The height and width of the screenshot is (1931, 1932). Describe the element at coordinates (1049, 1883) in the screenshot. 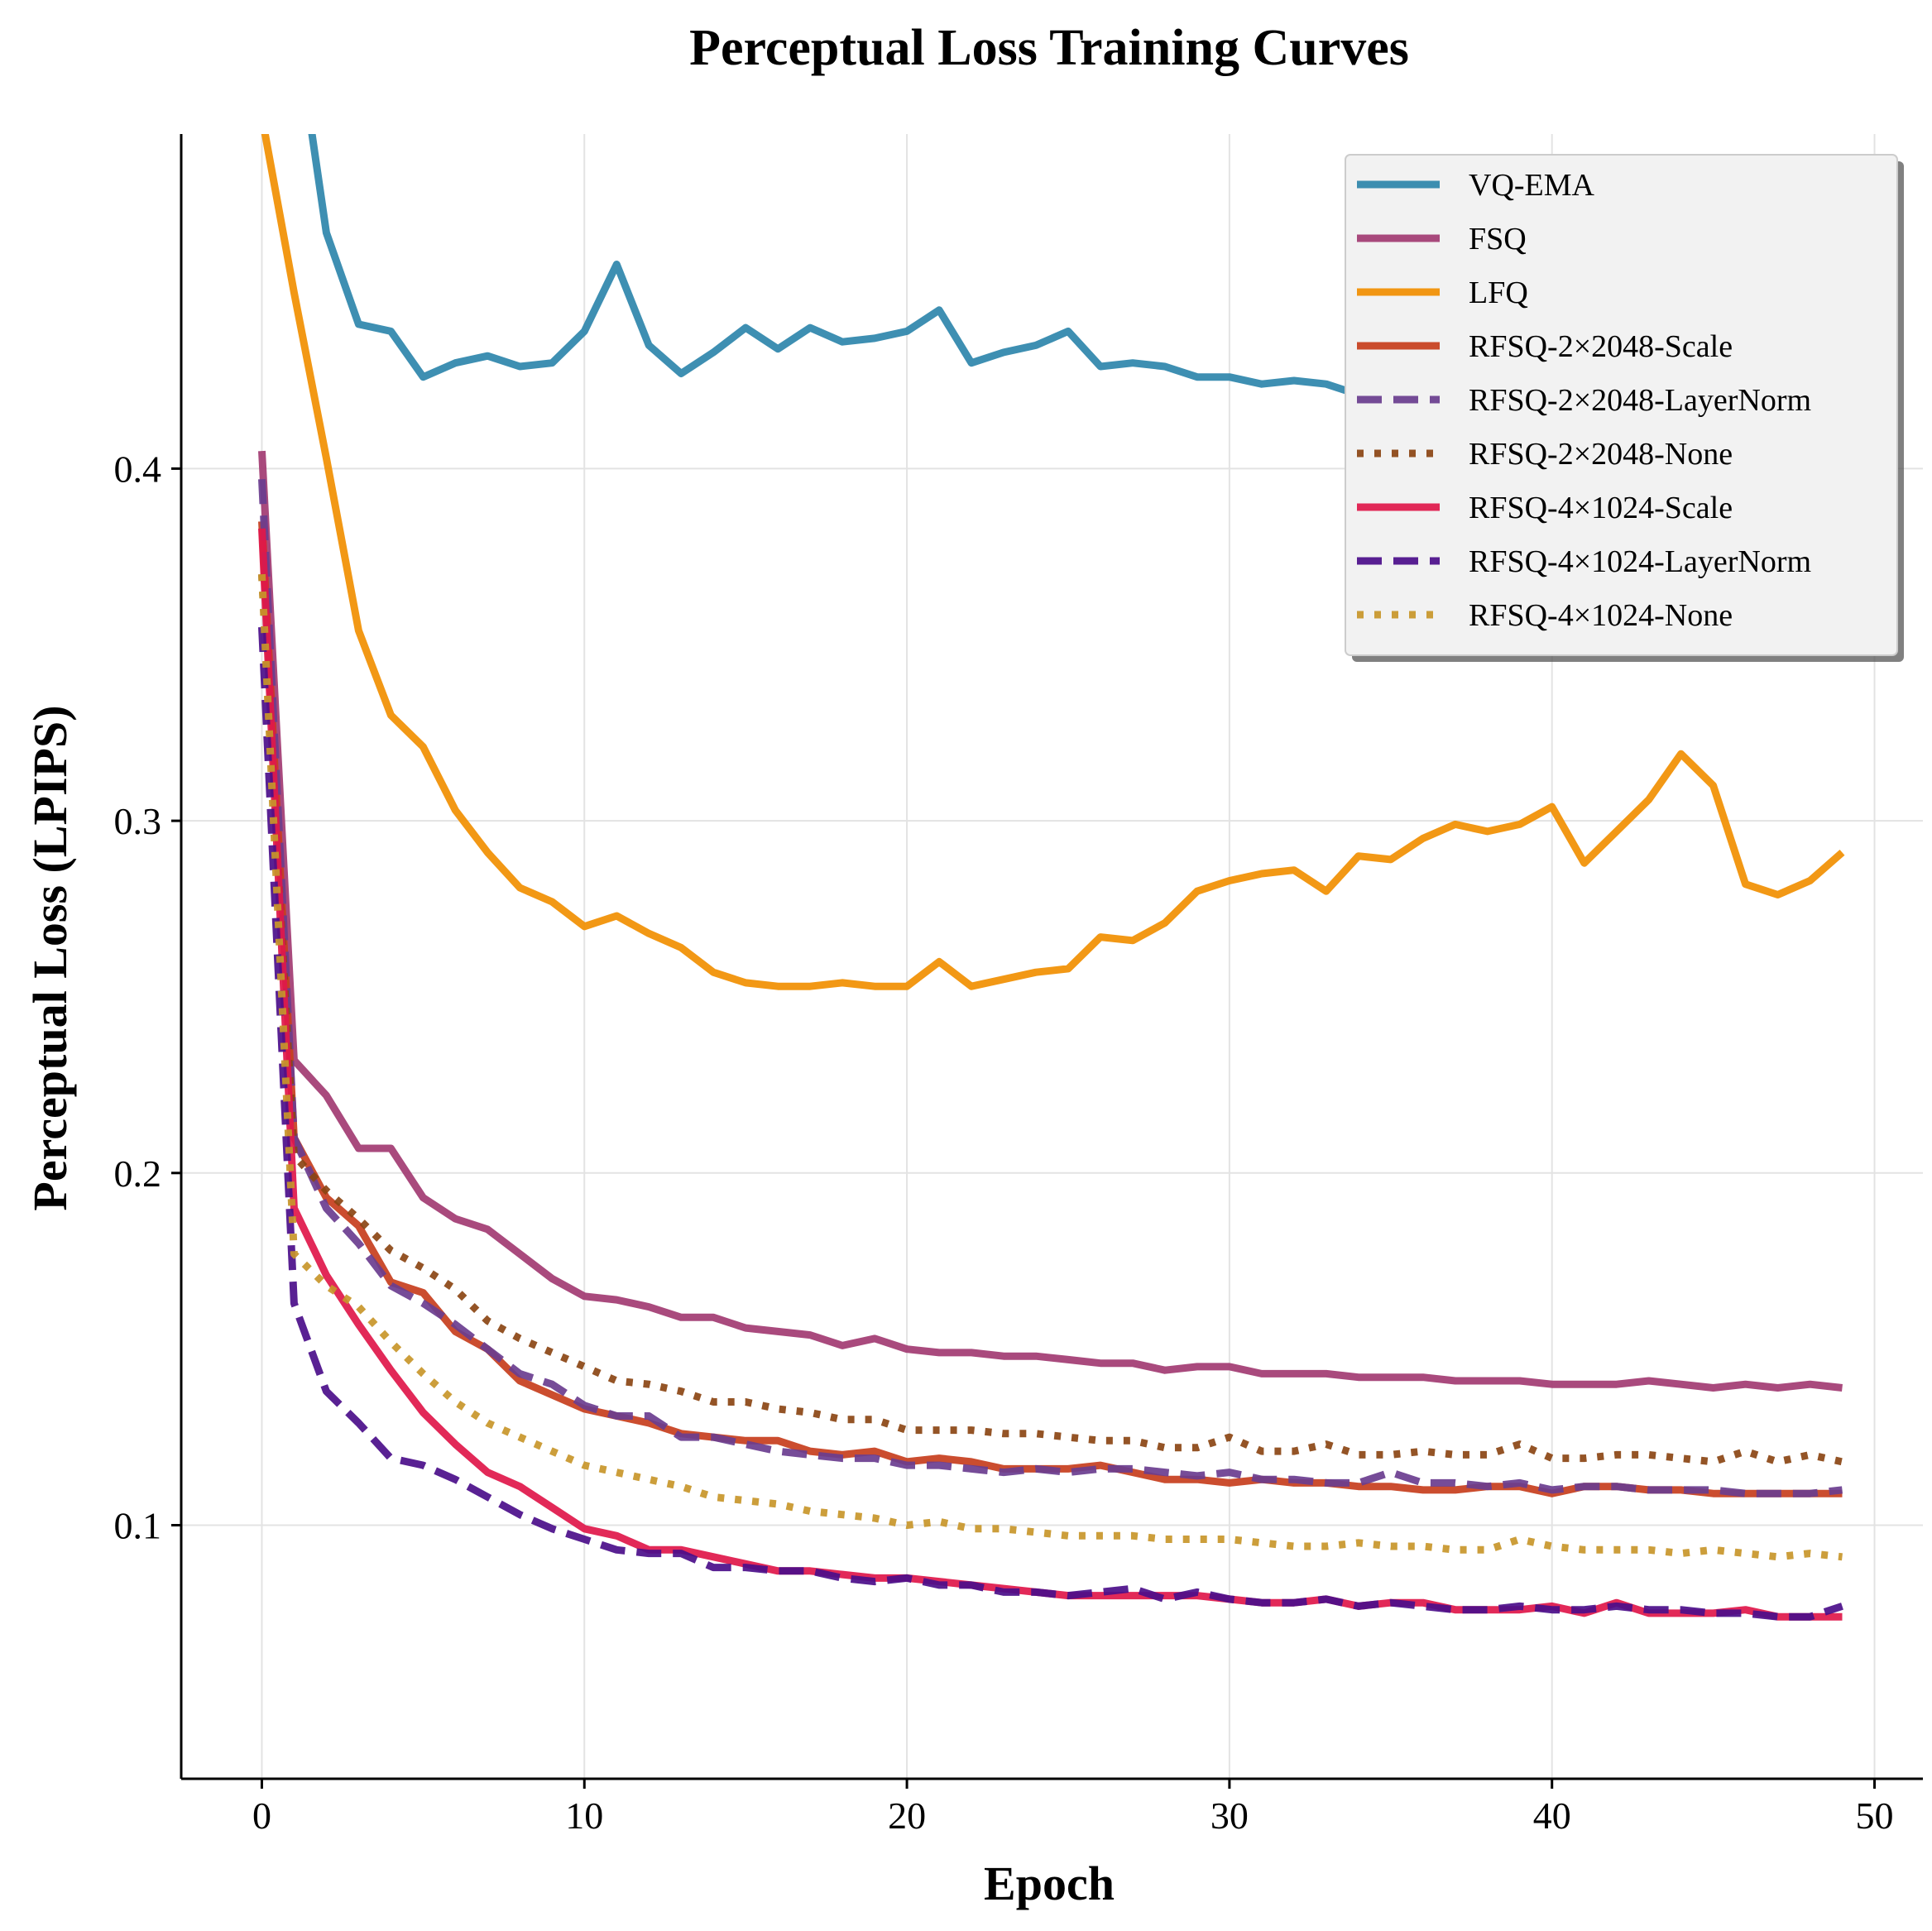

I see `x-axis-label: Epoch` at that location.